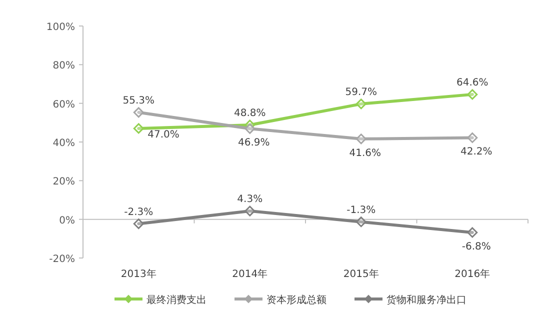  Describe the element at coordinates (476, 152) in the screenshot. I see `data-label: 42.2%` at that location.